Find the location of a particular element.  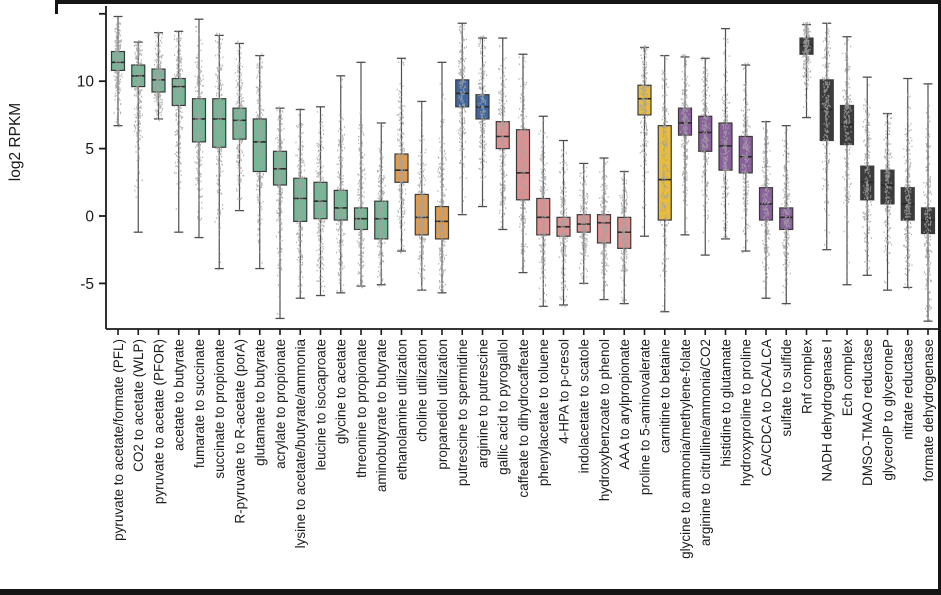

x-category-label: choline utilization is located at coordinates (422, 390).